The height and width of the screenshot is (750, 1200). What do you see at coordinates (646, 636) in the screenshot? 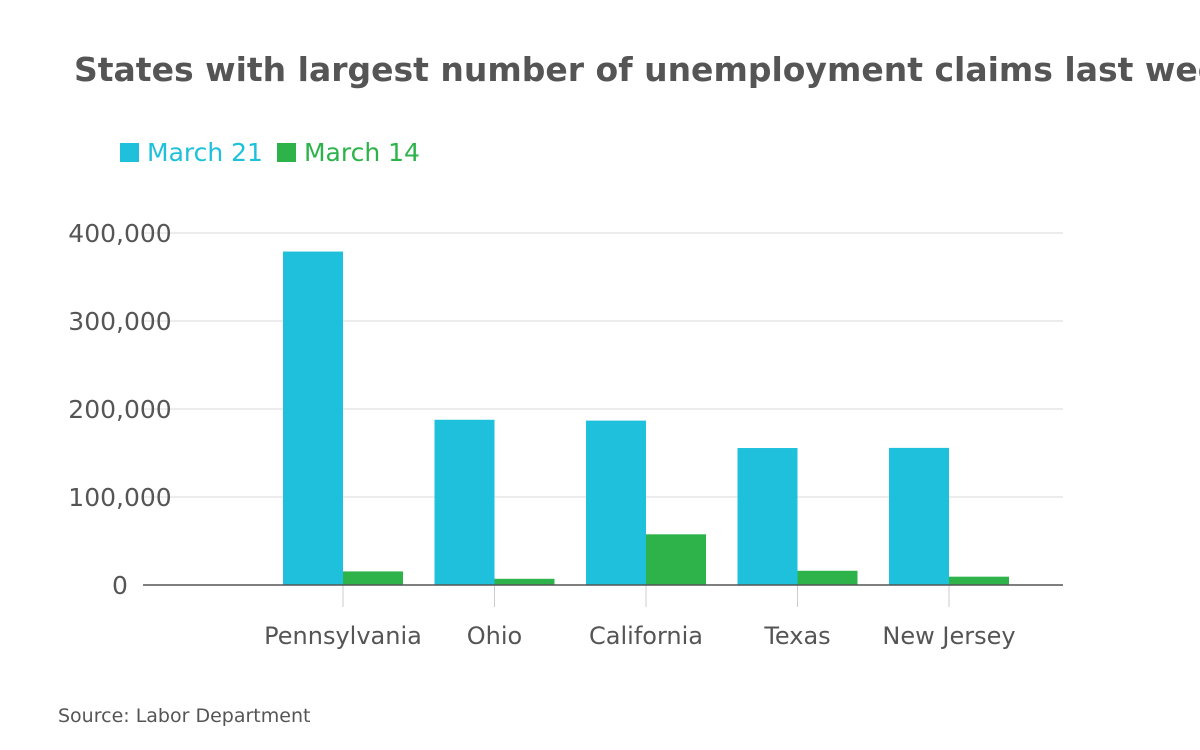
I see `x-tick-label: California` at bounding box center [646, 636].